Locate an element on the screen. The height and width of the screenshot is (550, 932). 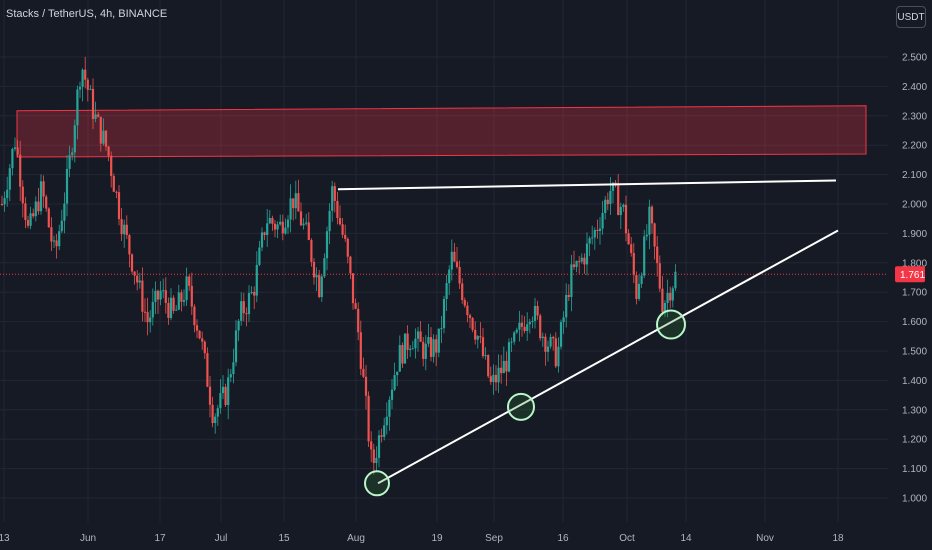
price-tick-label: 2.000 is located at coordinates (914, 205).